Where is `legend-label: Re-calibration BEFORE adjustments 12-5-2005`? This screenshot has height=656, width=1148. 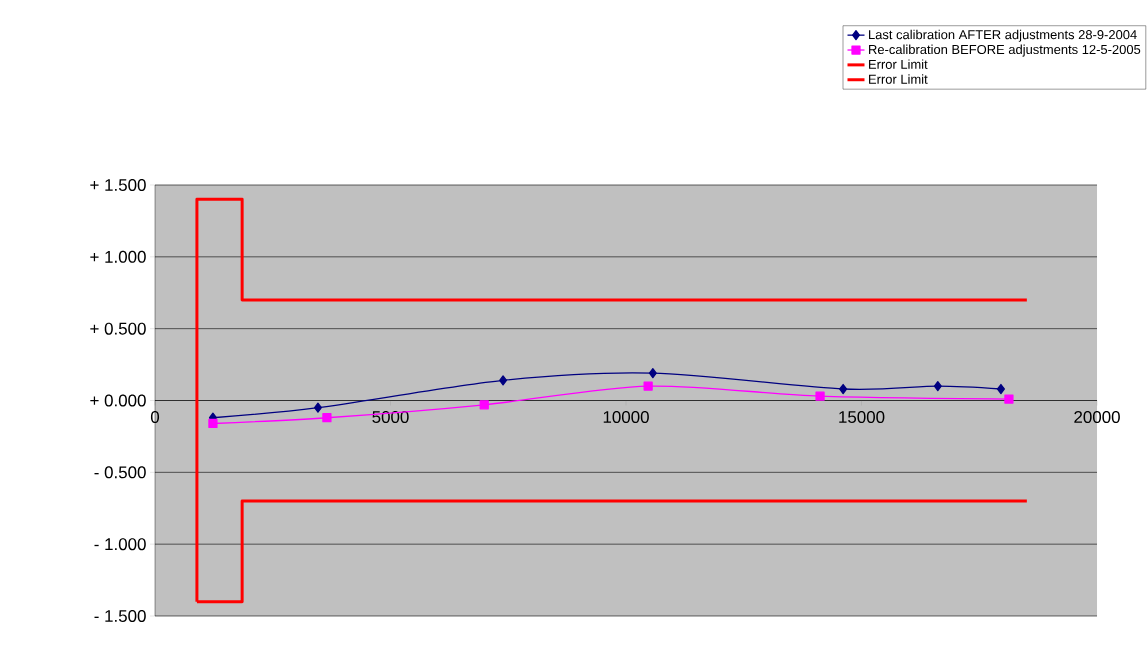 legend-label: Re-calibration BEFORE adjustments 12-5-2005 is located at coordinates (1005, 50).